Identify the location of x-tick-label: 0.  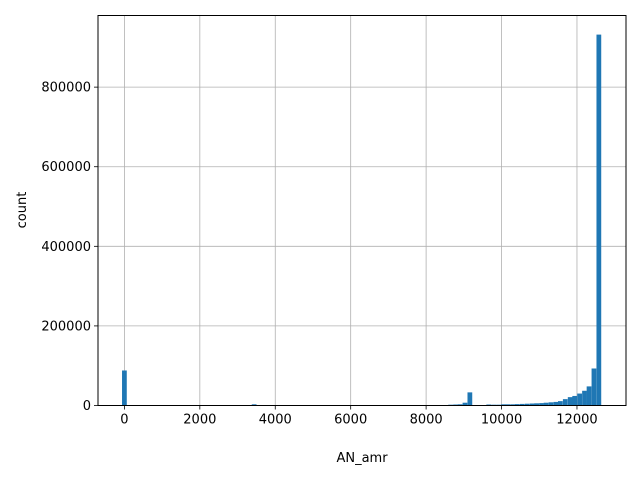
(124, 420).